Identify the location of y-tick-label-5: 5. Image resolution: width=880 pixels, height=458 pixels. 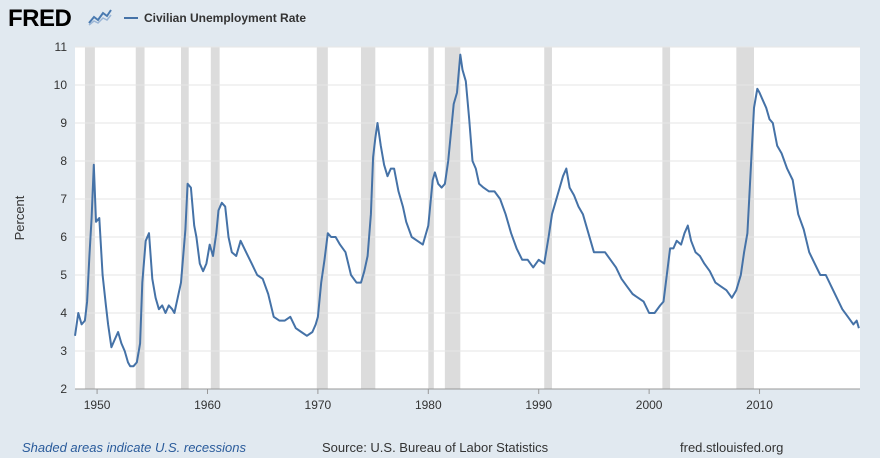
(63, 275).